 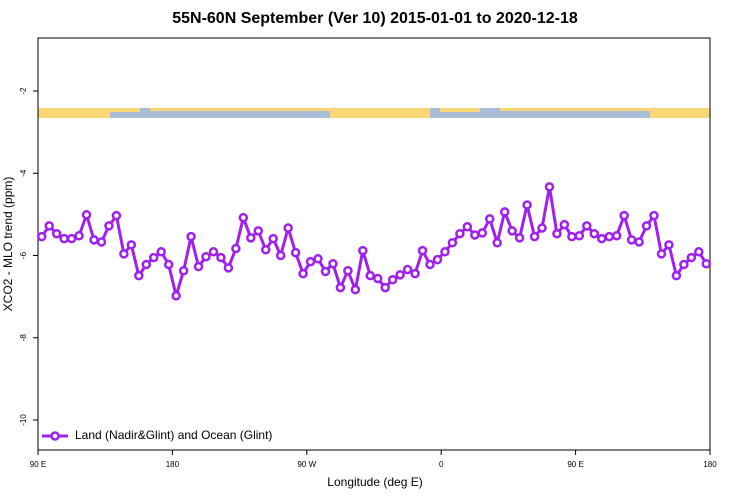 What do you see at coordinates (374, 113) in the screenshot?
I see `land-ocean-strip` at bounding box center [374, 113].